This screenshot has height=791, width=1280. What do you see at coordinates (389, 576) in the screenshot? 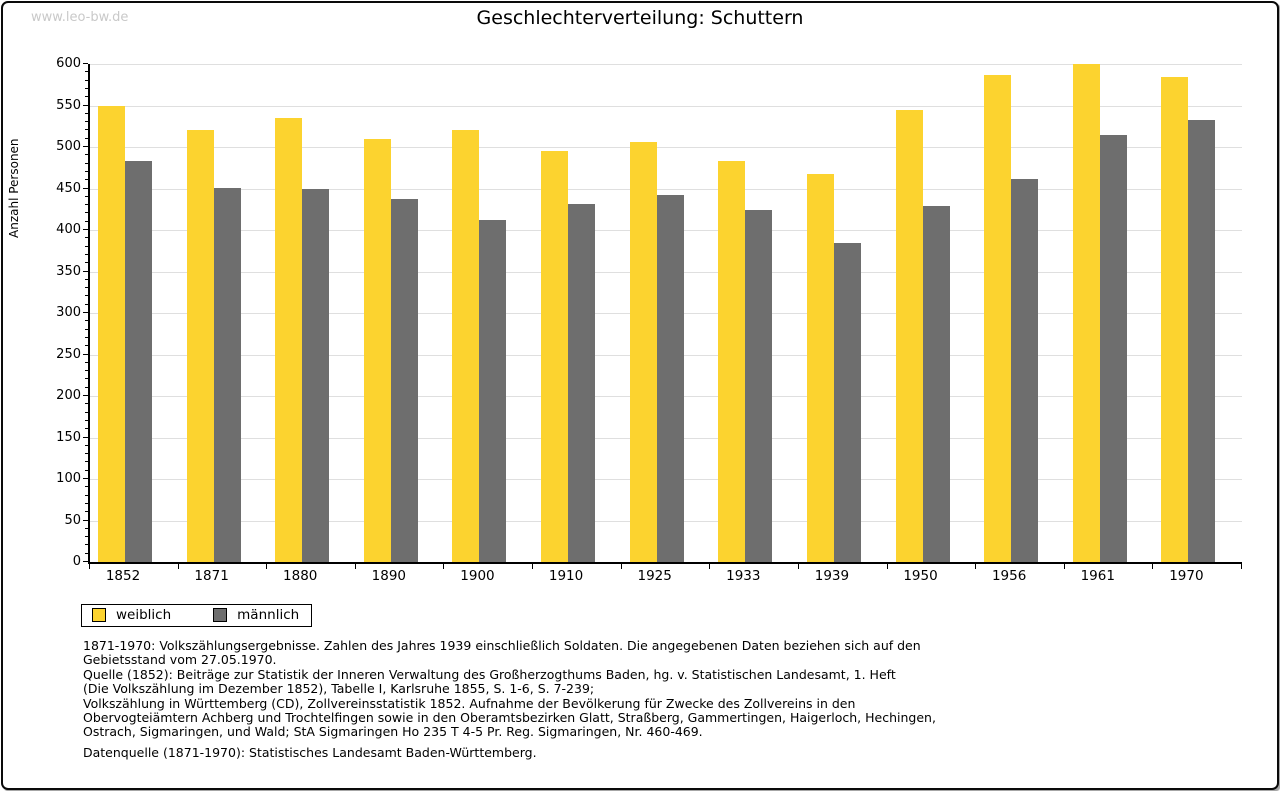
I see `x-tick-label: 1890` at bounding box center [389, 576].